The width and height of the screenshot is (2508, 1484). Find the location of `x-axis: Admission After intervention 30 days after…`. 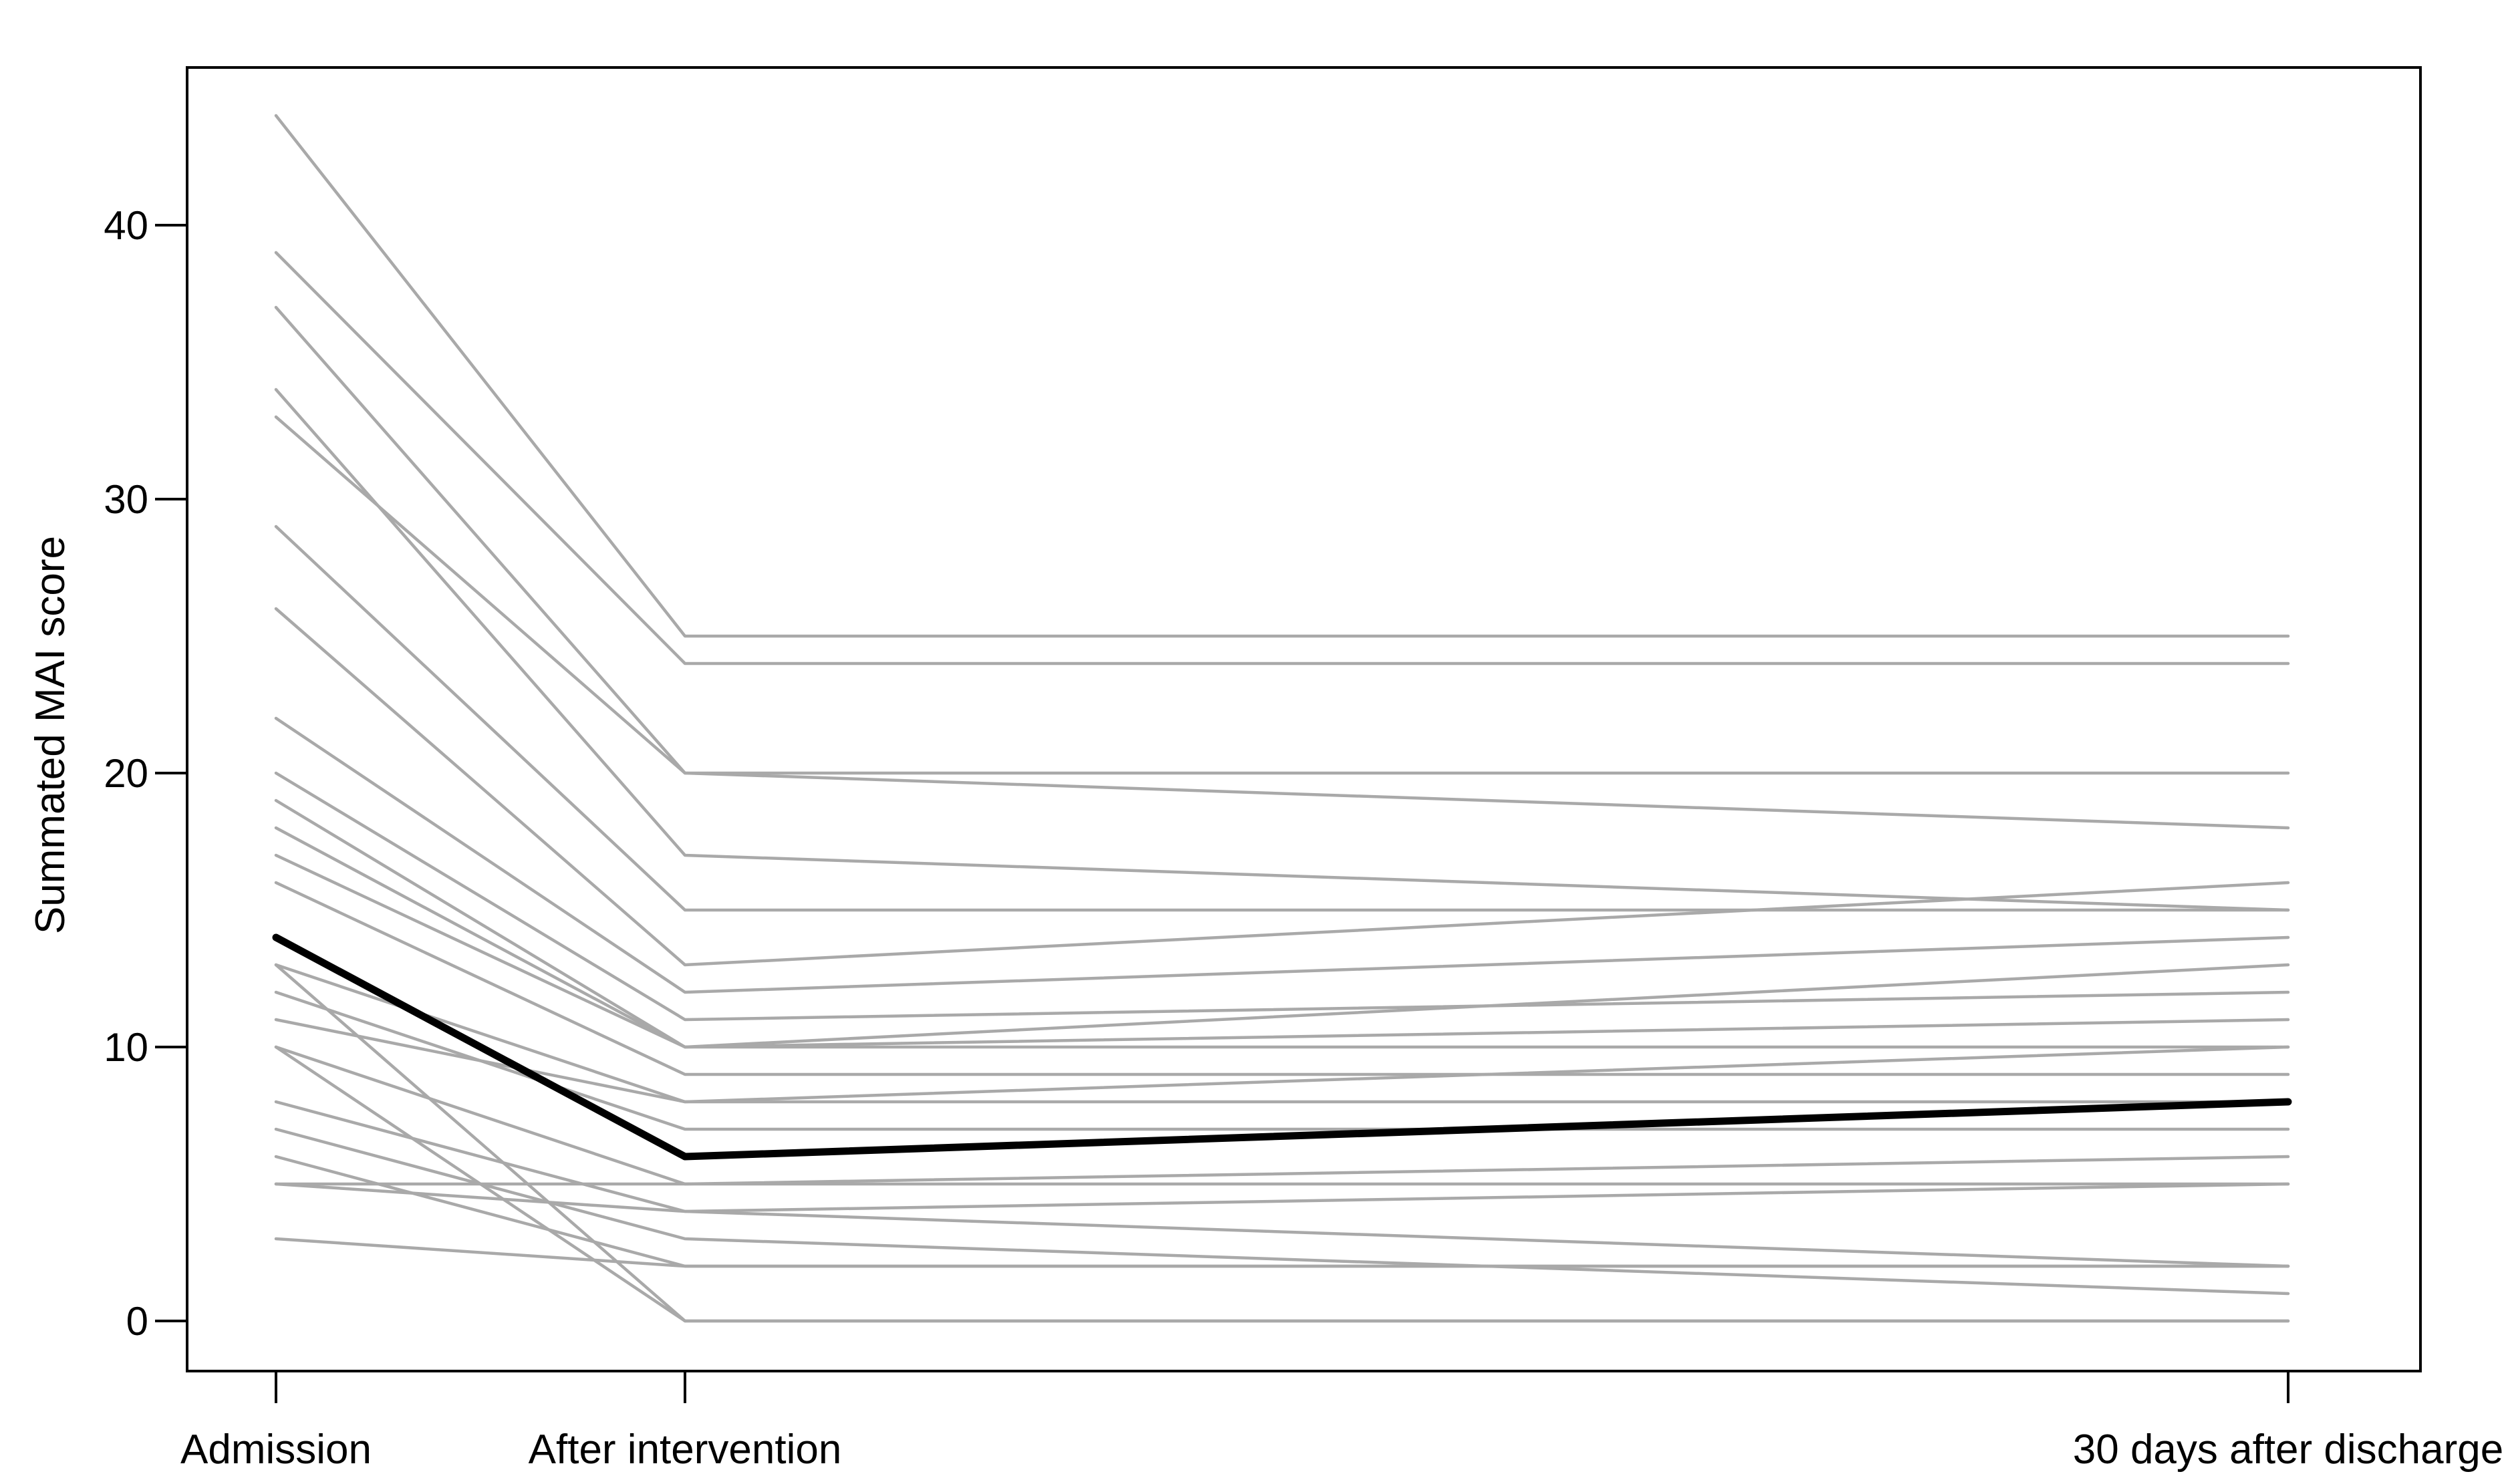

x-axis: Admission After intervention 30 days after… is located at coordinates (1341, 1422).